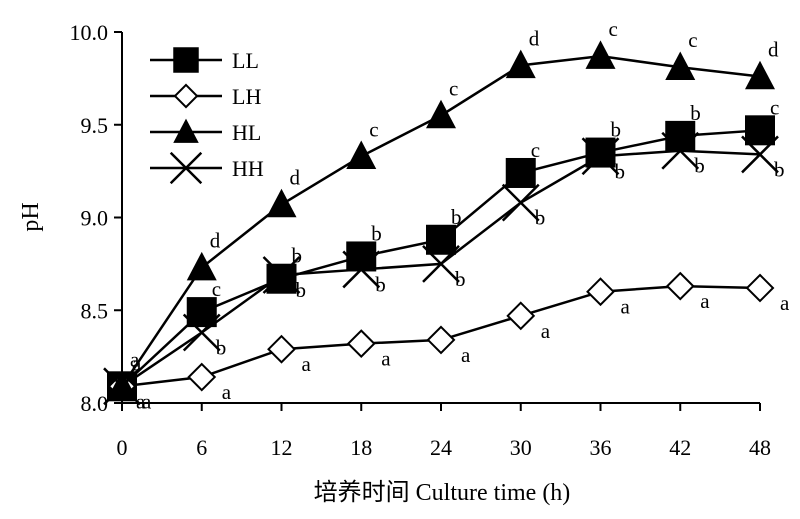 The image size is (800, 519). I want to click on x-tick-label: 24, so click(441, 447).